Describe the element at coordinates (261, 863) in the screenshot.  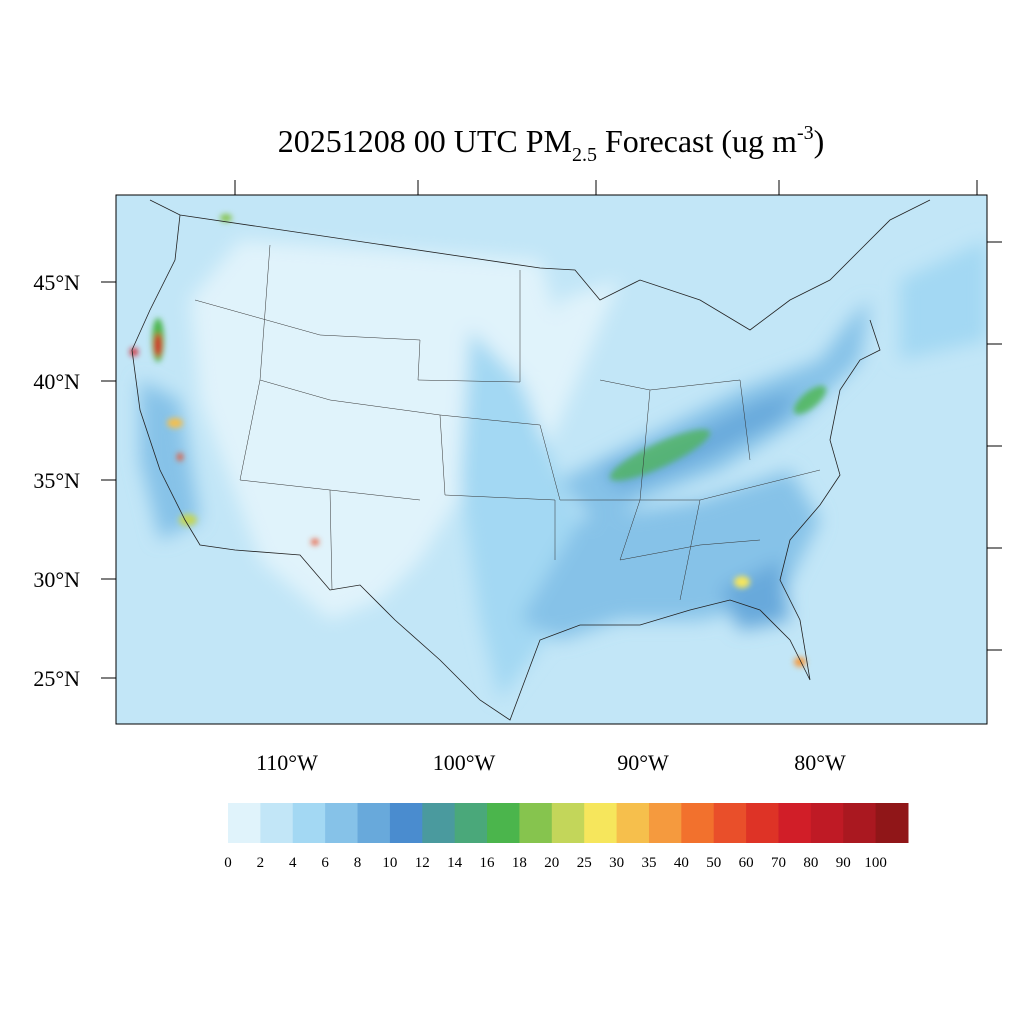
I see `colorbar-label: 2` at that location.